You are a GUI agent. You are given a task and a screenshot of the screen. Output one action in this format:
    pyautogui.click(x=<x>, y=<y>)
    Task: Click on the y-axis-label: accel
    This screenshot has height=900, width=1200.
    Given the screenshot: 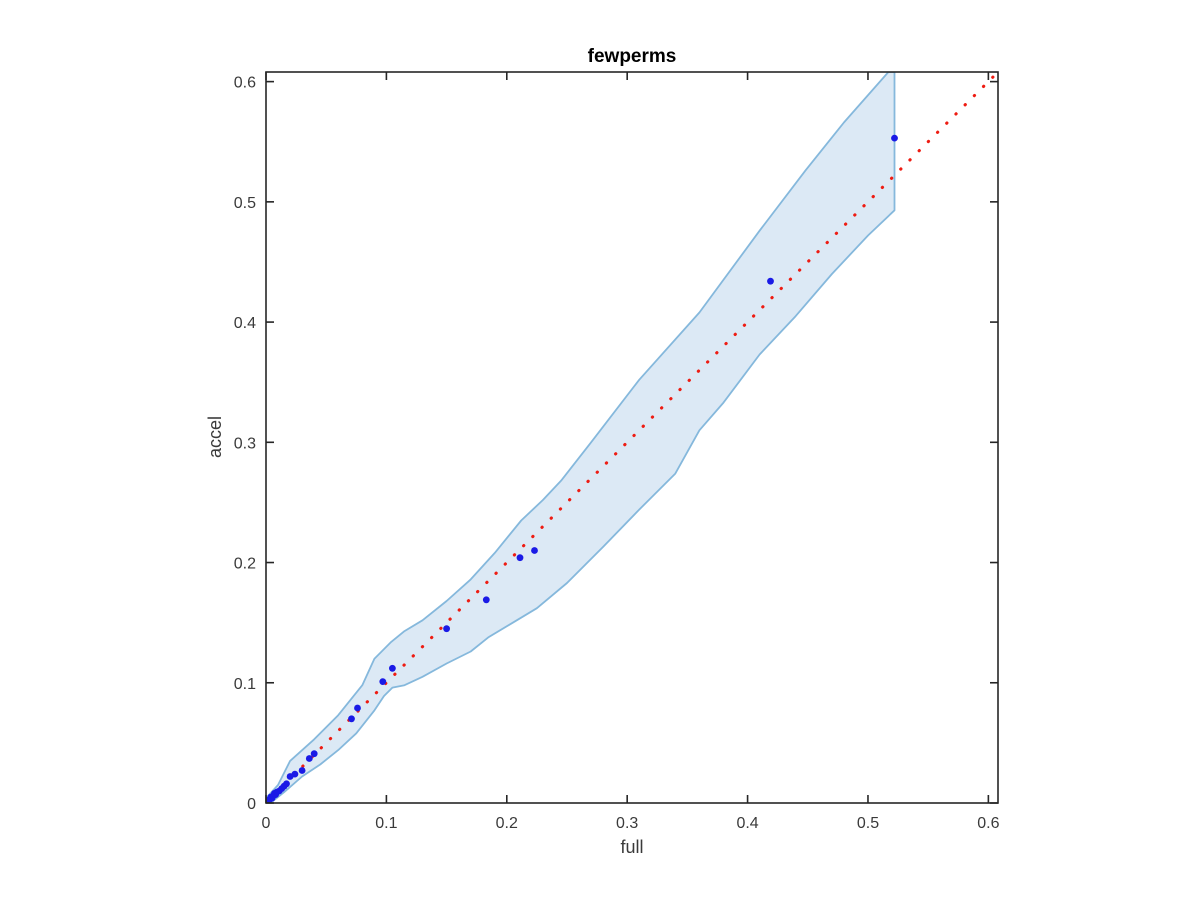 What is the action you would take?
    pyautogui.click(x=215, y=437)
    